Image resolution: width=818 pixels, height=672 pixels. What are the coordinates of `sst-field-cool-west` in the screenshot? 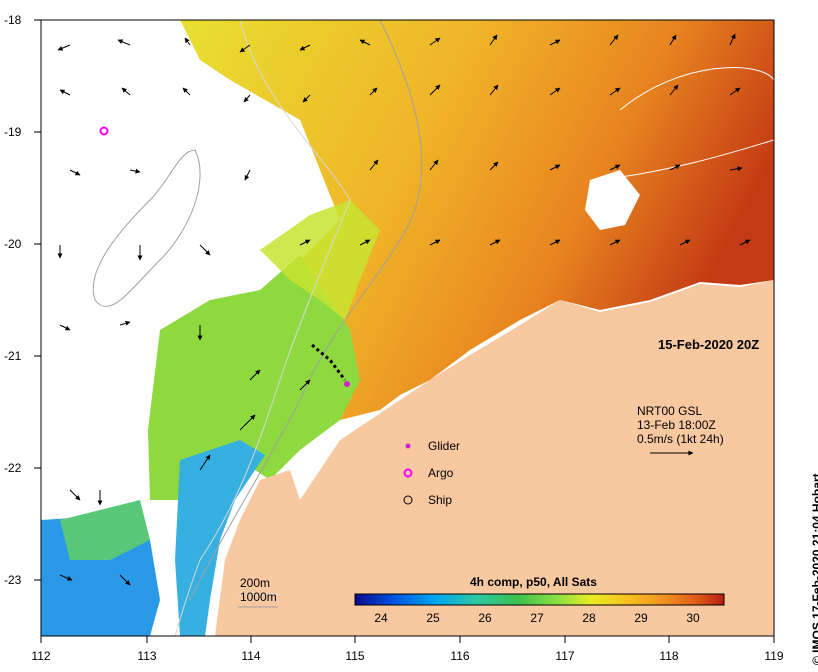 It's located at (105, 530).